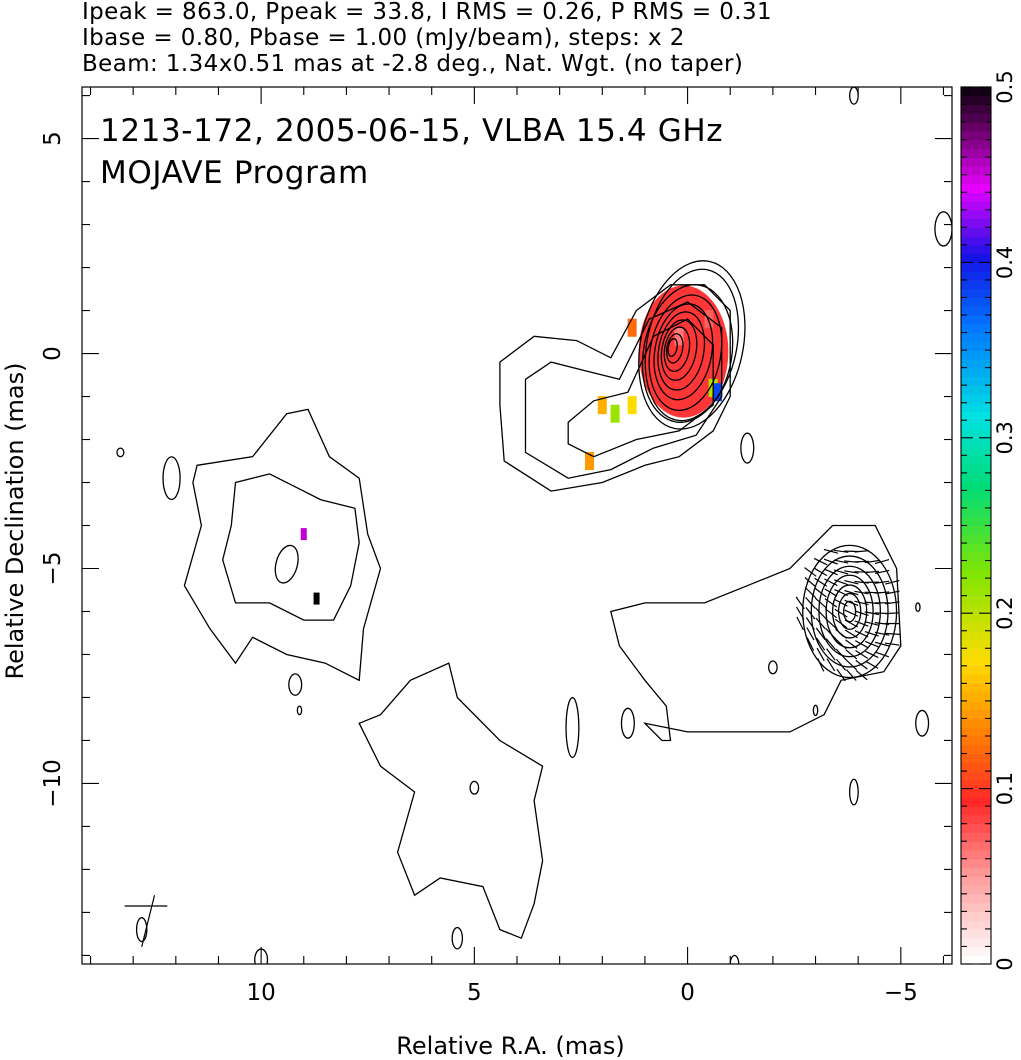 The width and height of the screenshot is (1021, 1060). Describe the element at coordinates (1005, 612) in the screenshot. I see `colorbar-tick-label: 0.2` at that location.